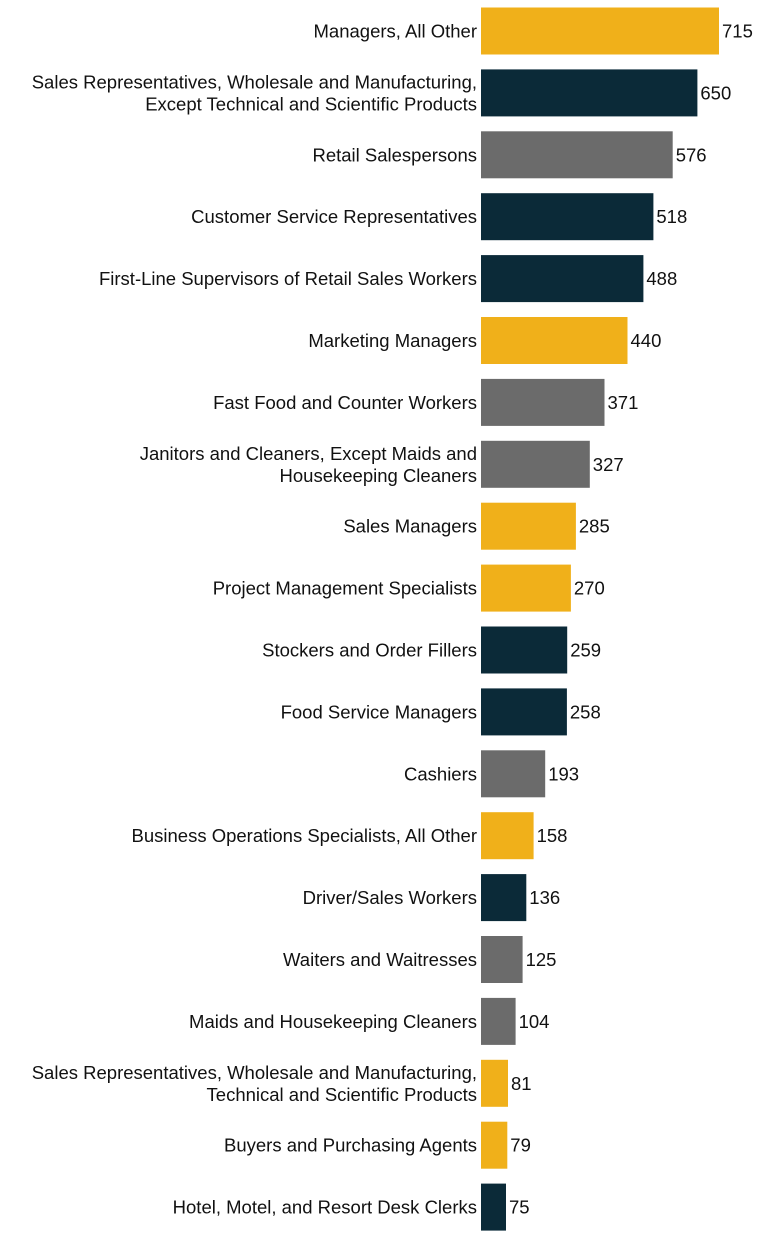 Image resolution: width=770 pixels, height=1237 pixels. I want to click on category-label: Janitors and Cleaners, Except Maids and, so click(308, 453).